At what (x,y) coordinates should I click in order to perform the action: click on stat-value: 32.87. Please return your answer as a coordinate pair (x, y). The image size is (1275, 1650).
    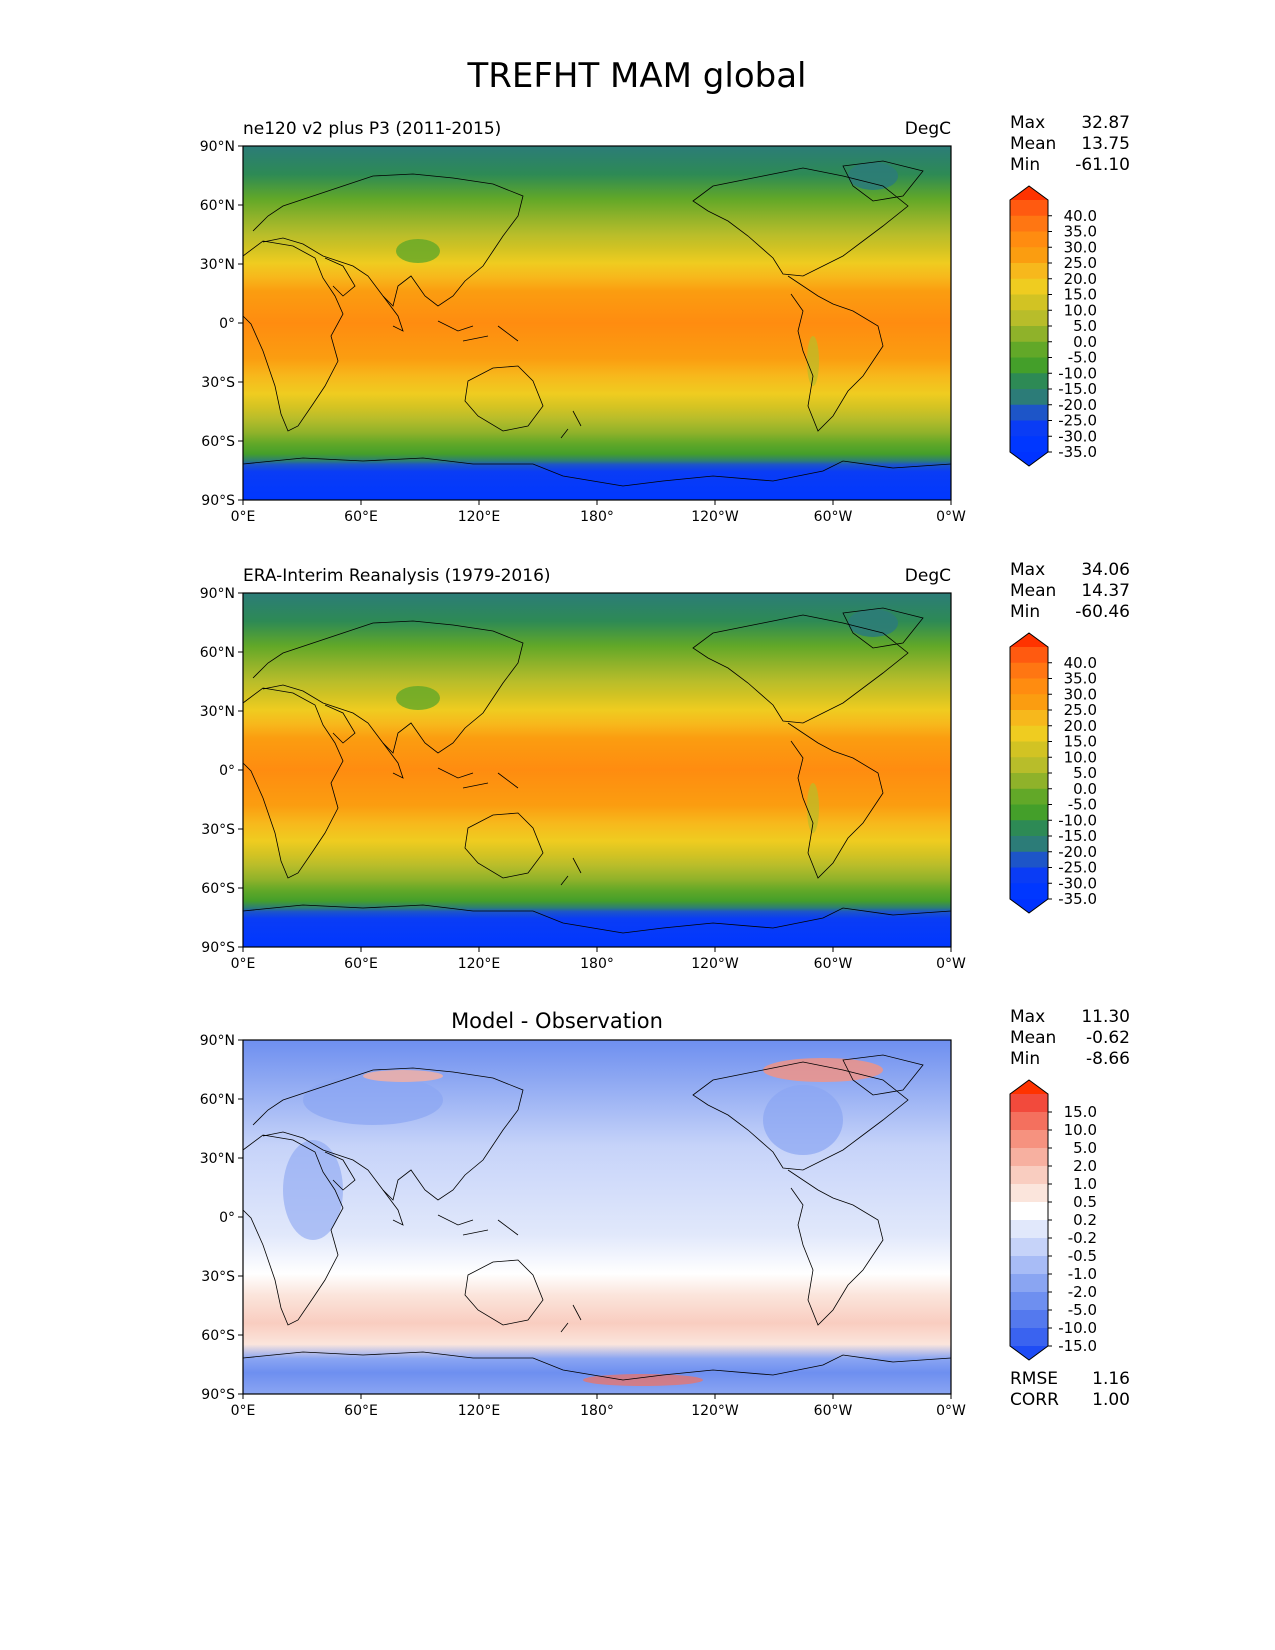
    Looking at the image, I should click on (1105, 123).